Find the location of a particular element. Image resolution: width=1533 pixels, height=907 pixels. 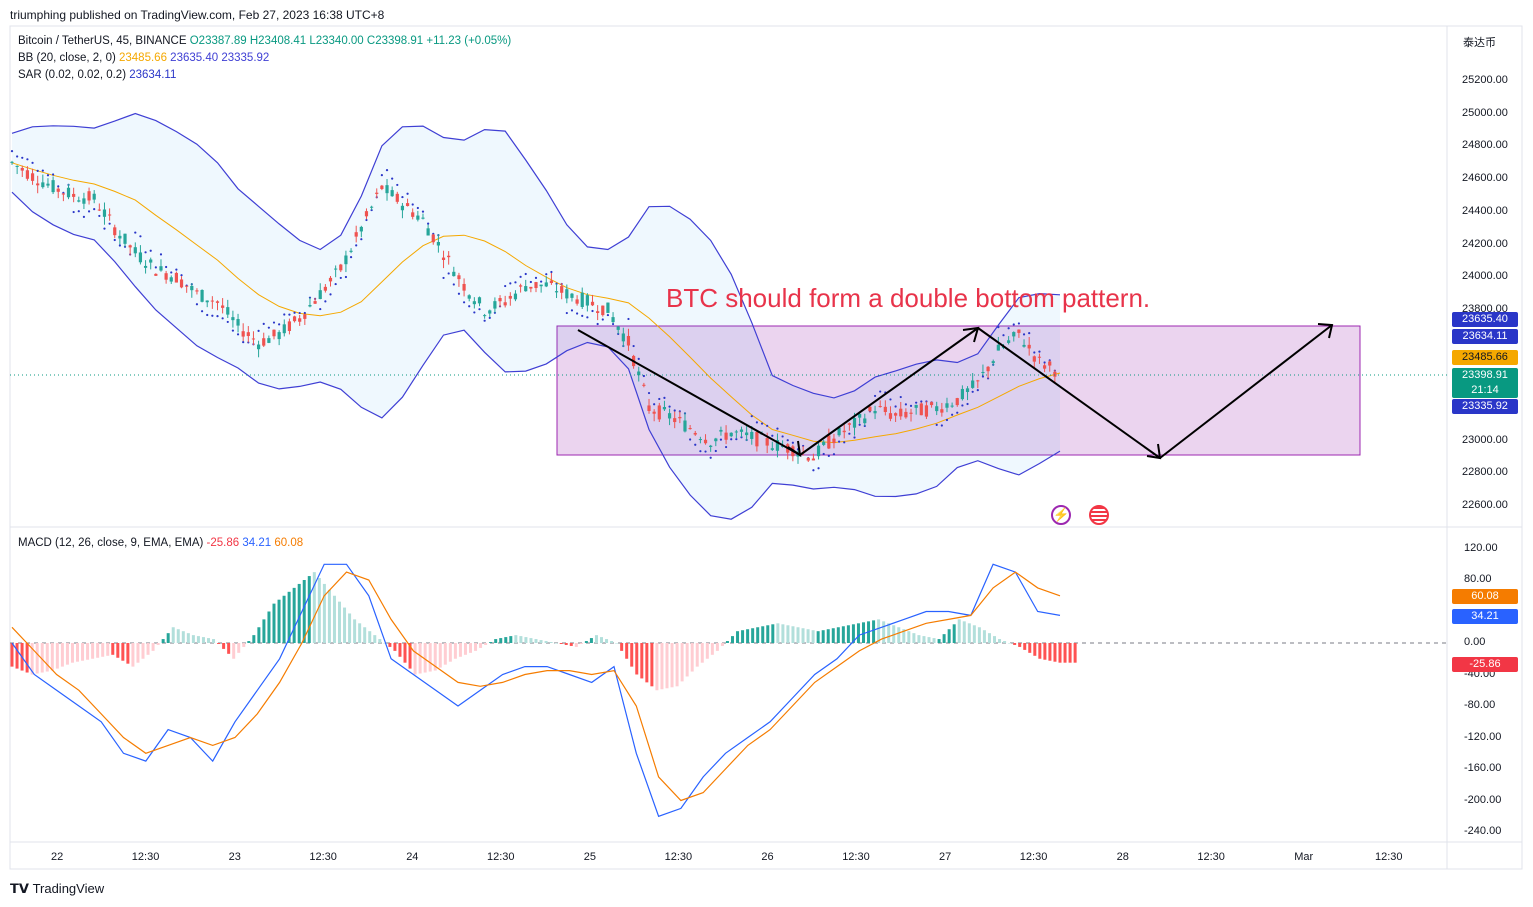

price-tick: 24200.00 is located at coordinates (1485, 243).